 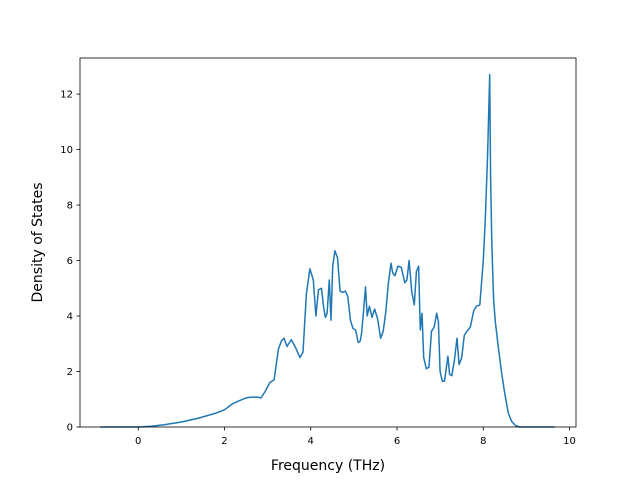 I want to click on y-axis-ticks: 0 2 4 6 8 10 12, so click(x=70, y=262).